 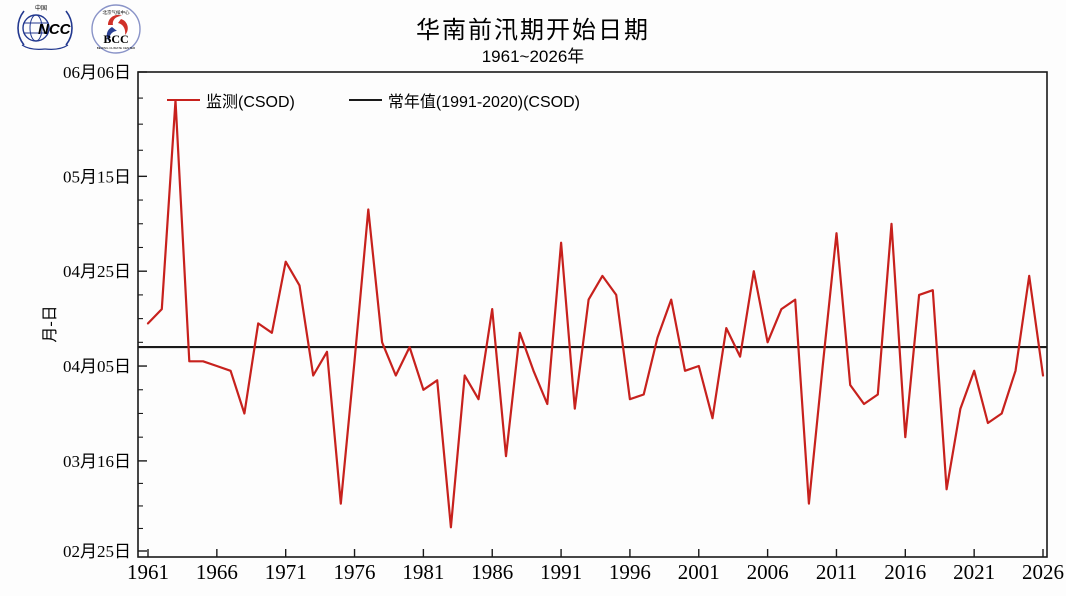 What do you see at coordinates (699, 572) in the screenshot?
I see `x-tick-label: 2001` at bounding box center [699, 572].